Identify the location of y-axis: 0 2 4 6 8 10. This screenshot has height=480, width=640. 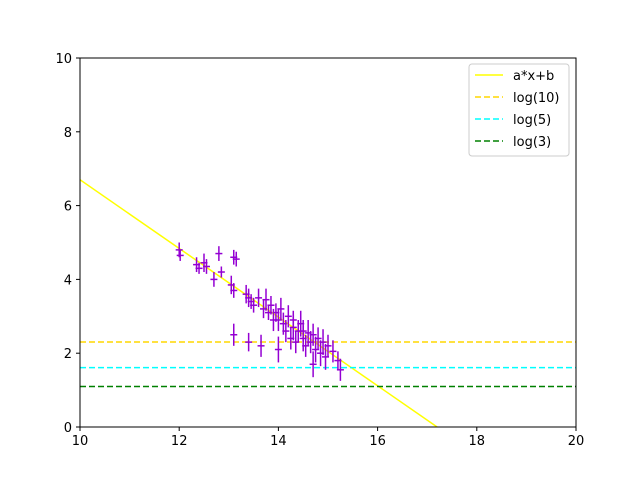
(67, 244).